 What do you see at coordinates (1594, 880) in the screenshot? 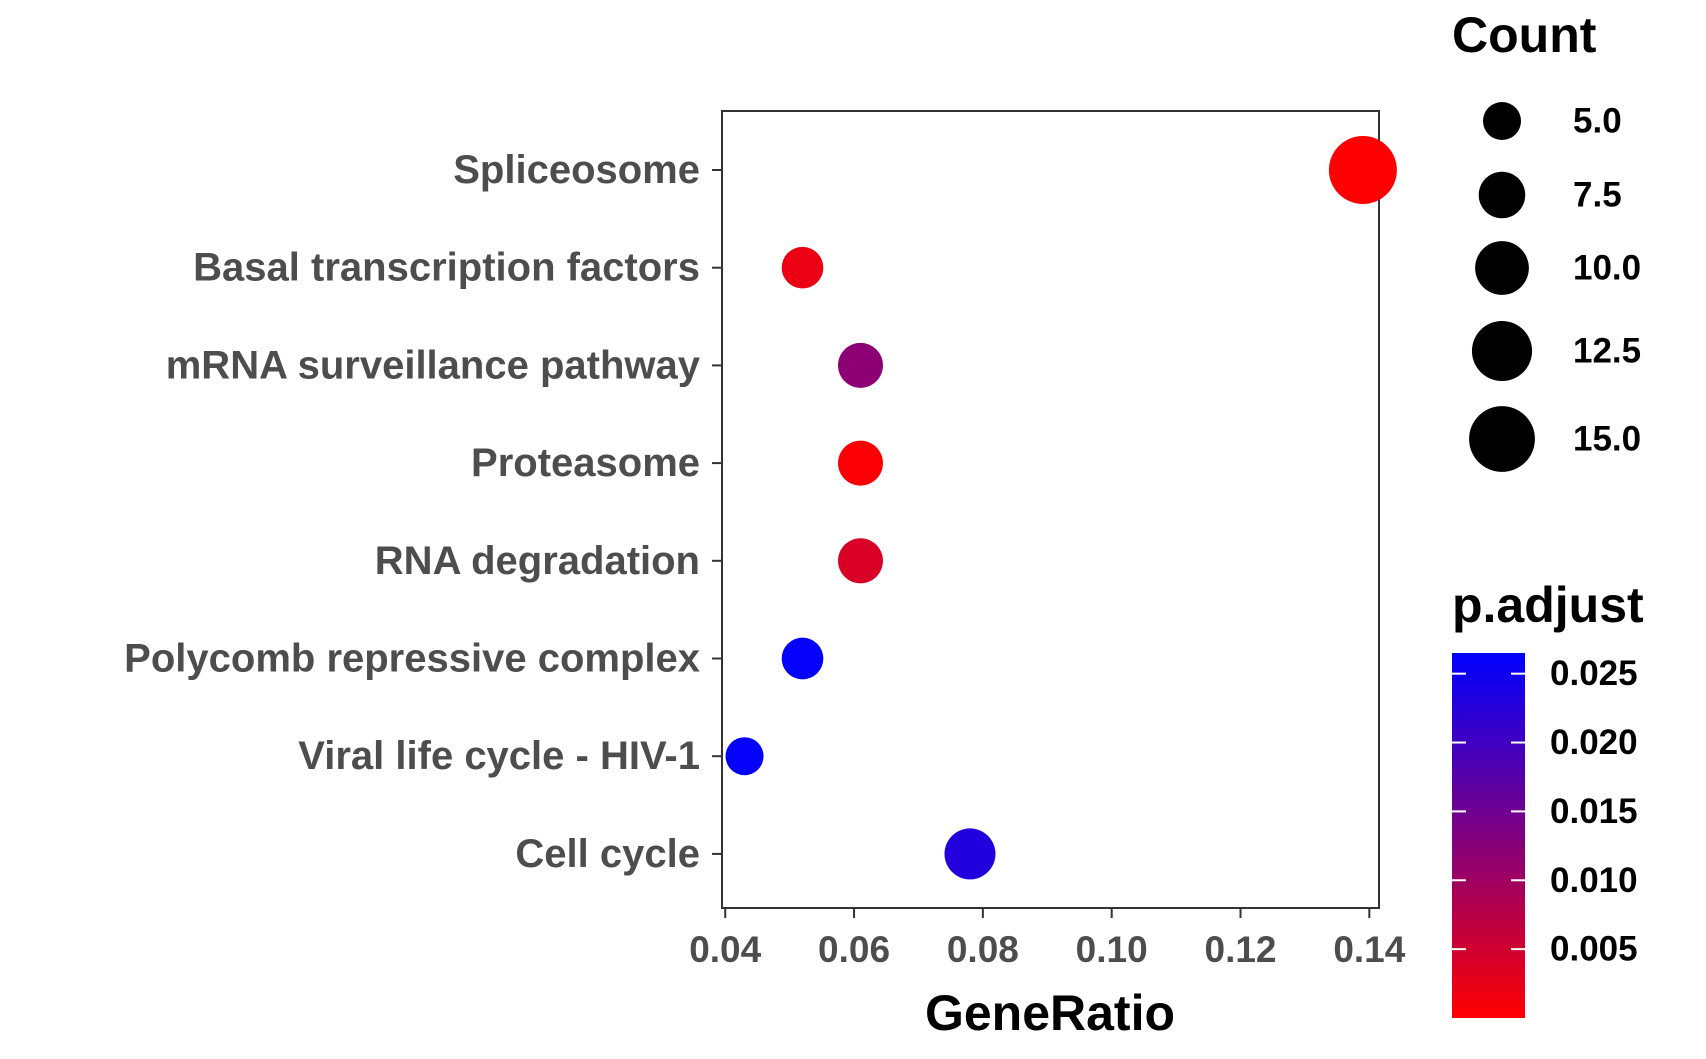
I see `color-legend-label: 0.010` at bounding box center [1594, 880].